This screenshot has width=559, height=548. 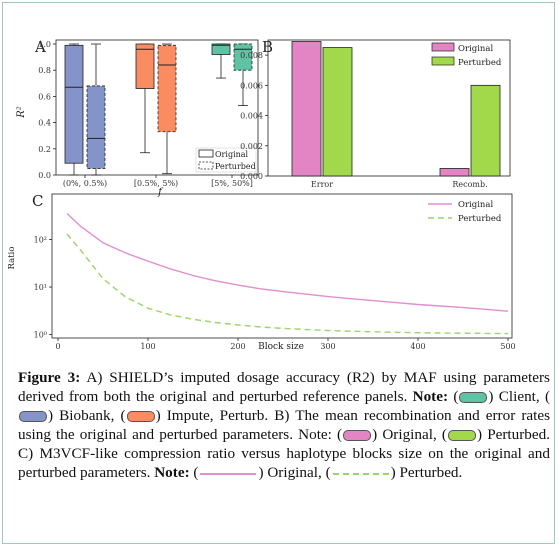 I want to click on caption-figure-label: Figure 3:, so click(x=49, y=377).